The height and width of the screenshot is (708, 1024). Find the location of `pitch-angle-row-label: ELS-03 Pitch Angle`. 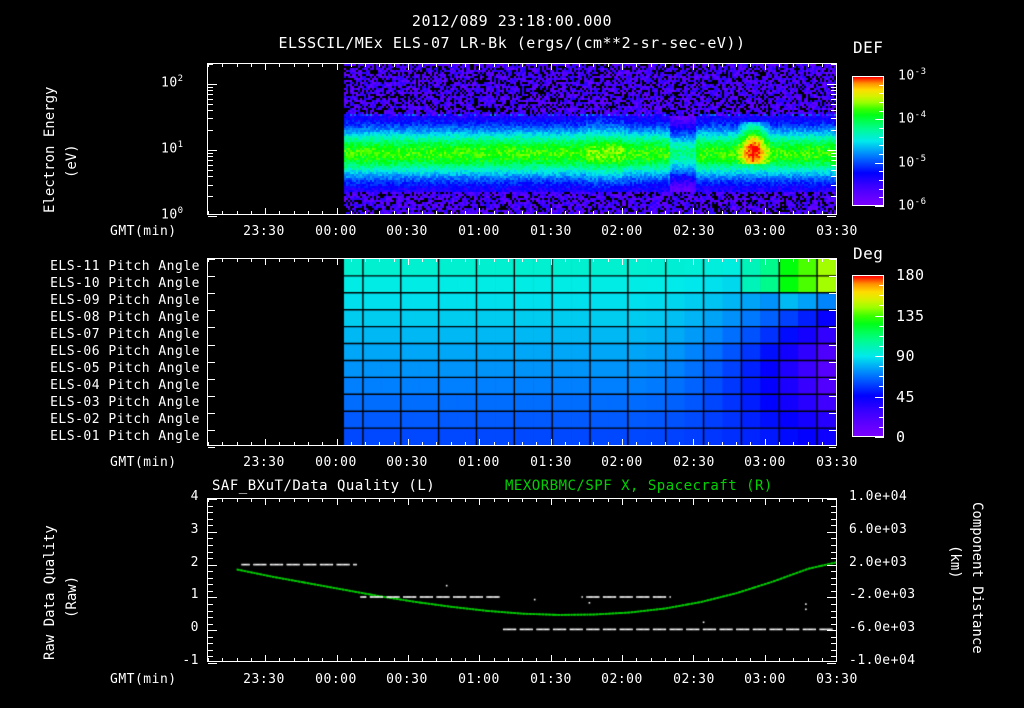

pitch-angle-row-label: ELS-03 Pitch Angle is located at coordinates (125, 402).